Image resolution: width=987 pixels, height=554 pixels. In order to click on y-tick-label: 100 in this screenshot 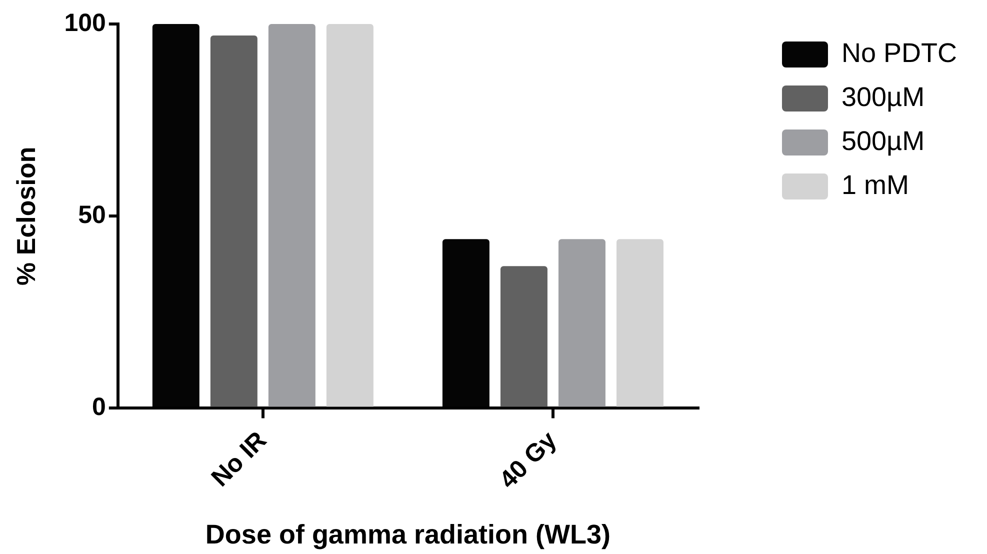, I will do `click(85, 22)`.